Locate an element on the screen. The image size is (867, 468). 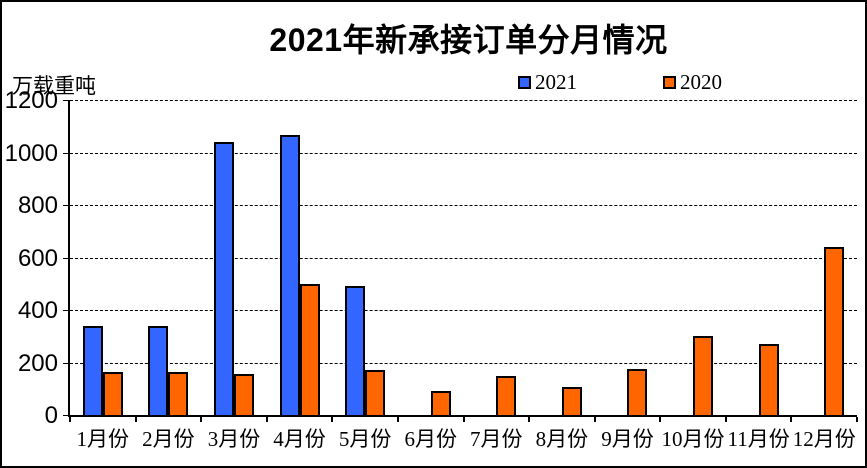
x-category-label: 2月份 is located at coordinates (168, 439).